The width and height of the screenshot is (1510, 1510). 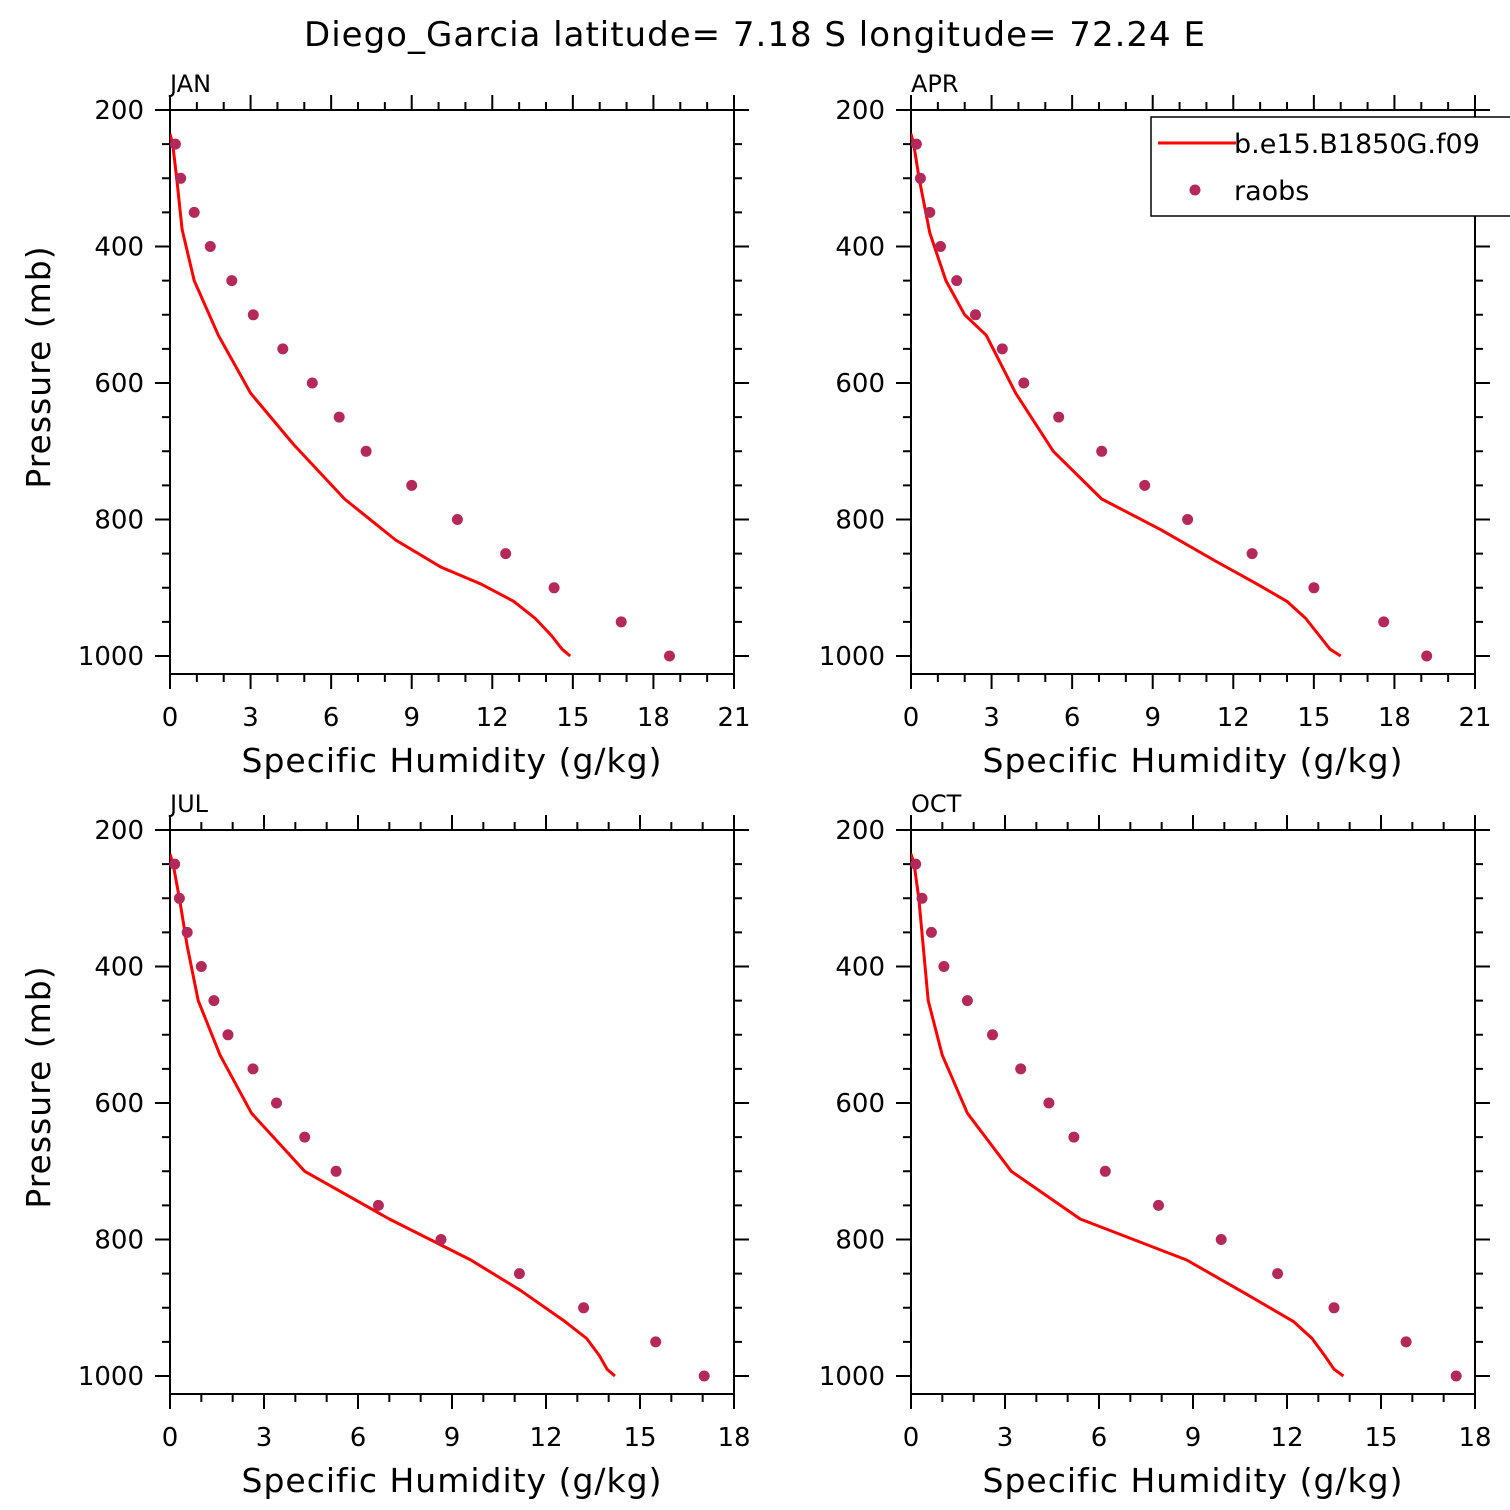 What do you see at coordinates (1474, 718) in the screenshot?
I see `x-tick-label: 21` at bounding box center [1474, 718].